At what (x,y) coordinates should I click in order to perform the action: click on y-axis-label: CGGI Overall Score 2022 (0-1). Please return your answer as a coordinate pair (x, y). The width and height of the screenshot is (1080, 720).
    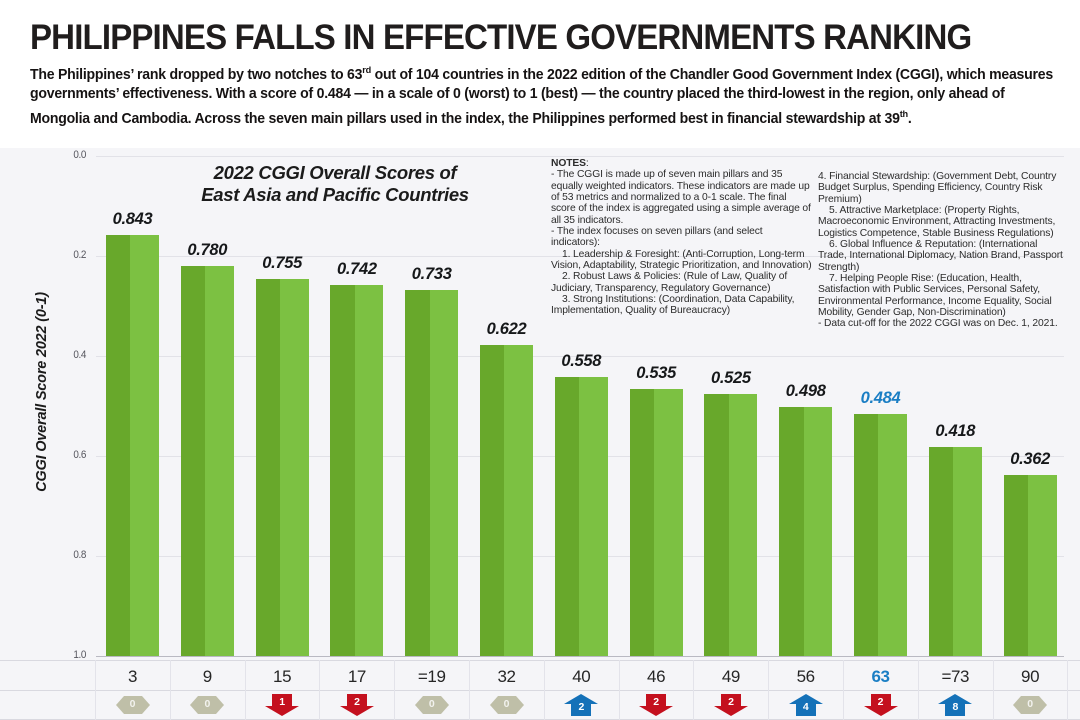
    Looking at the image, I should click on (42, 392).